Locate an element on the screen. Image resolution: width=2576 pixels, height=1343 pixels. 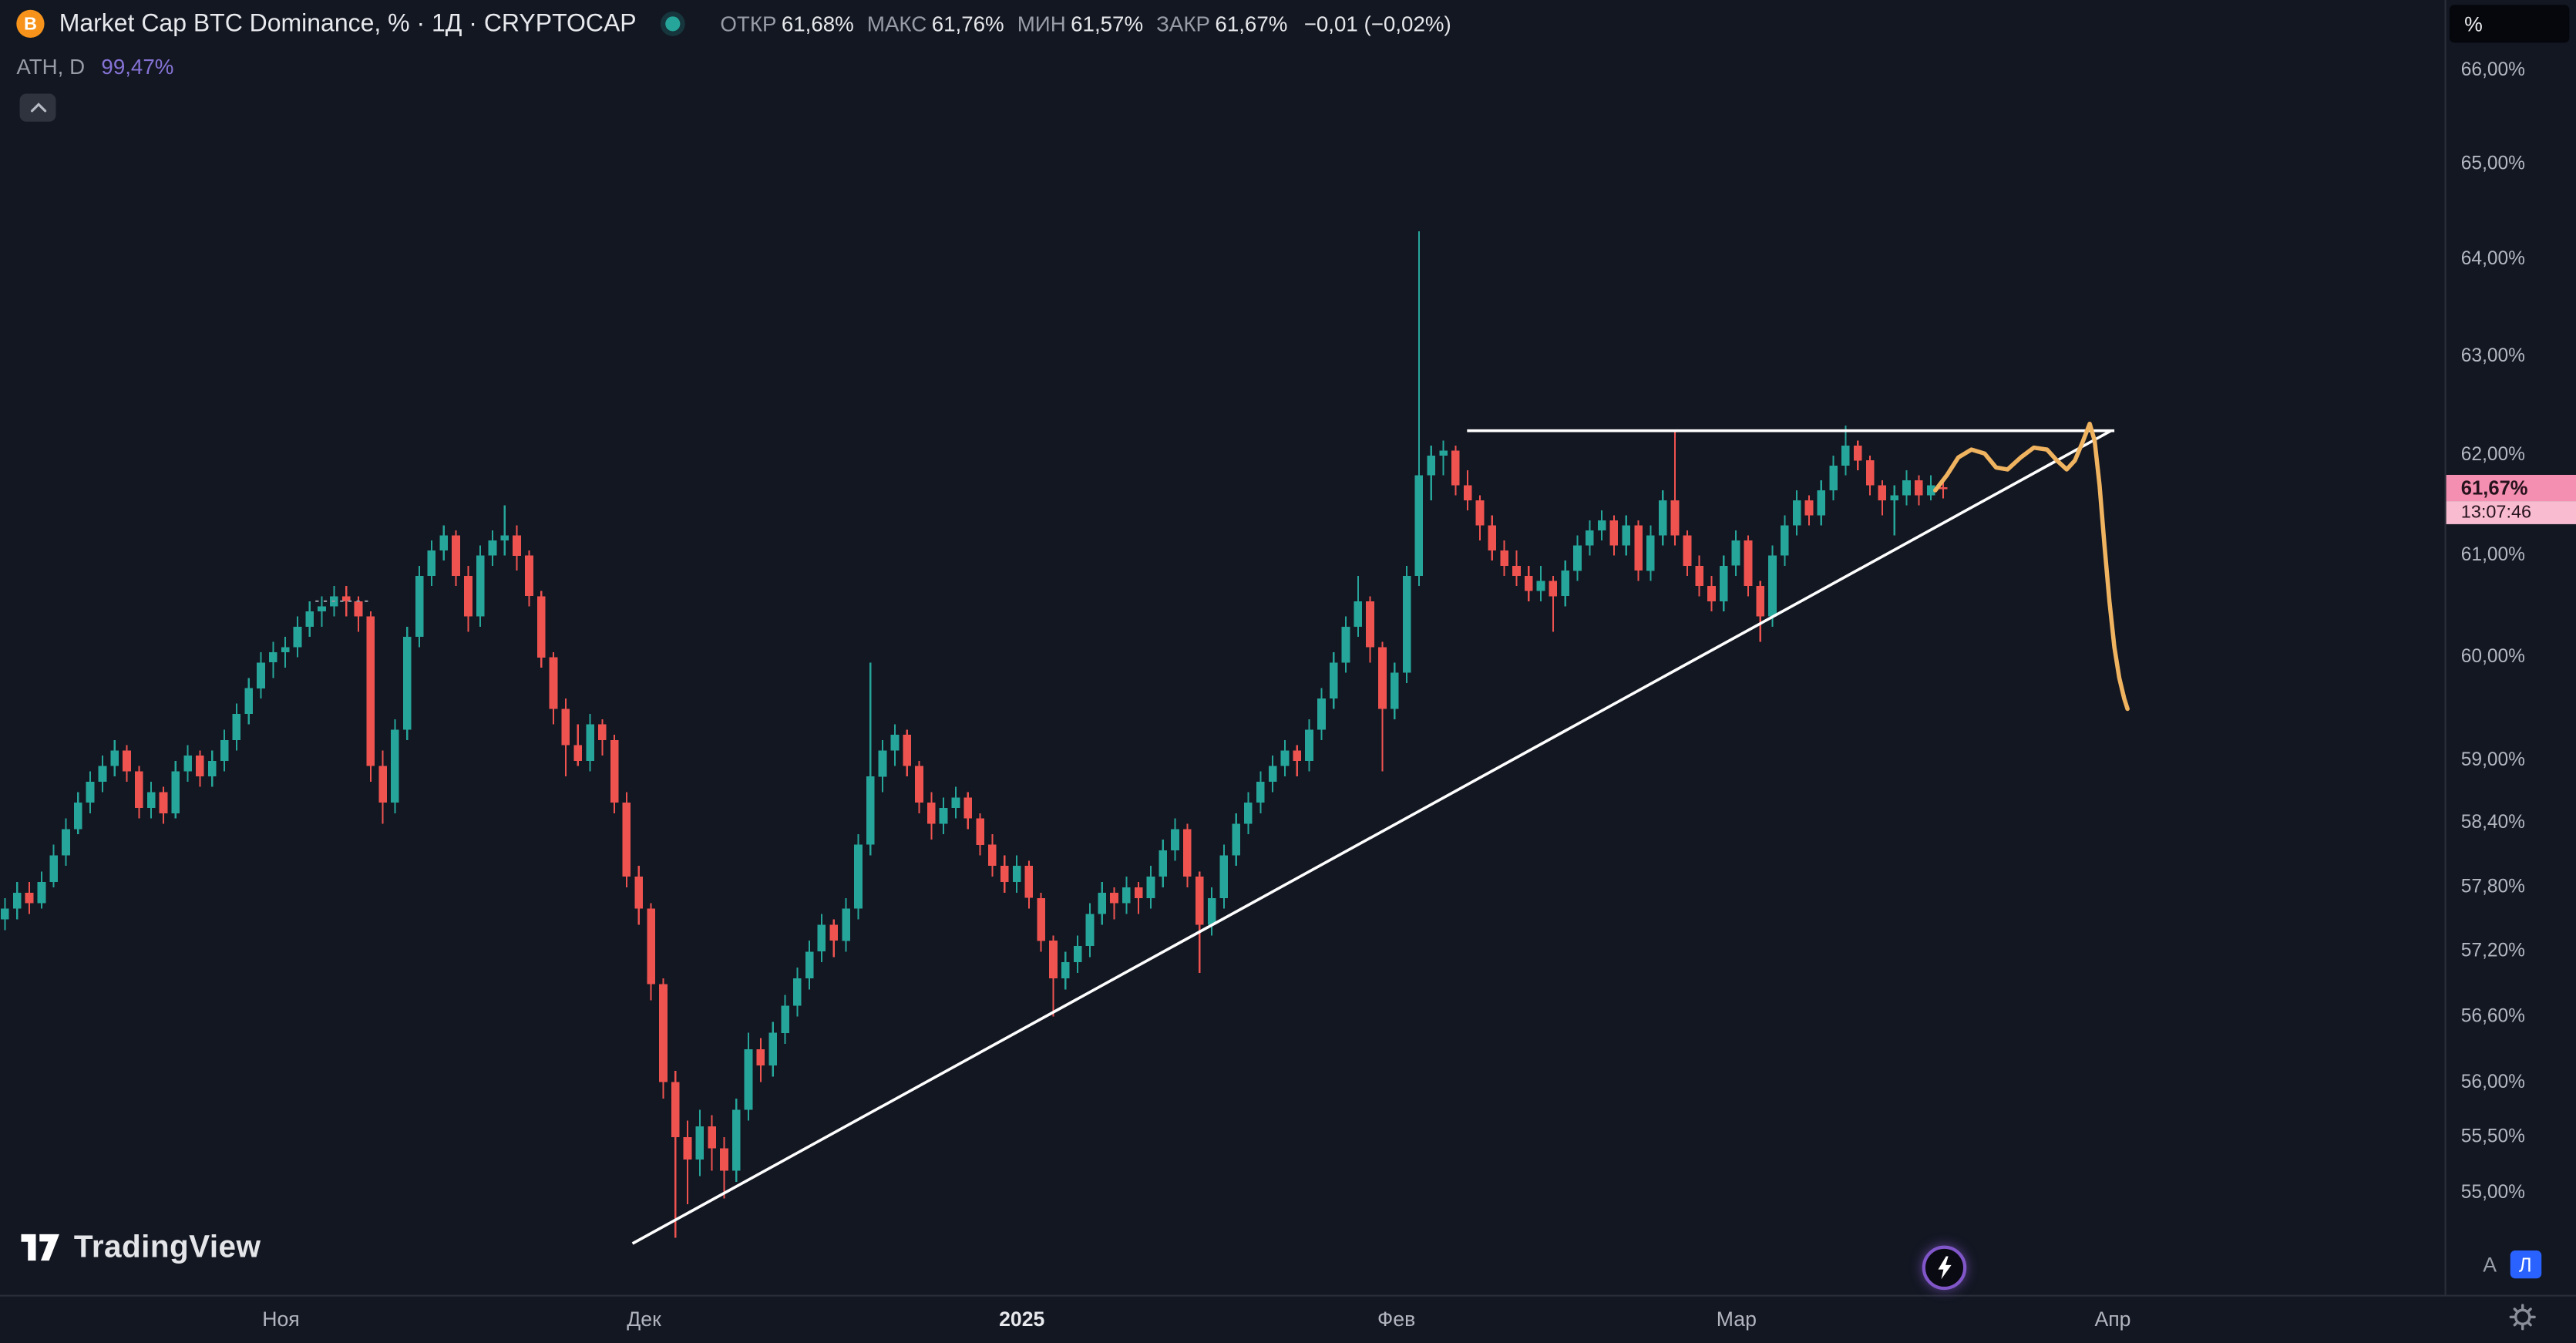
time-scale-label: 2025 is located at coordinates (1022, 1319).